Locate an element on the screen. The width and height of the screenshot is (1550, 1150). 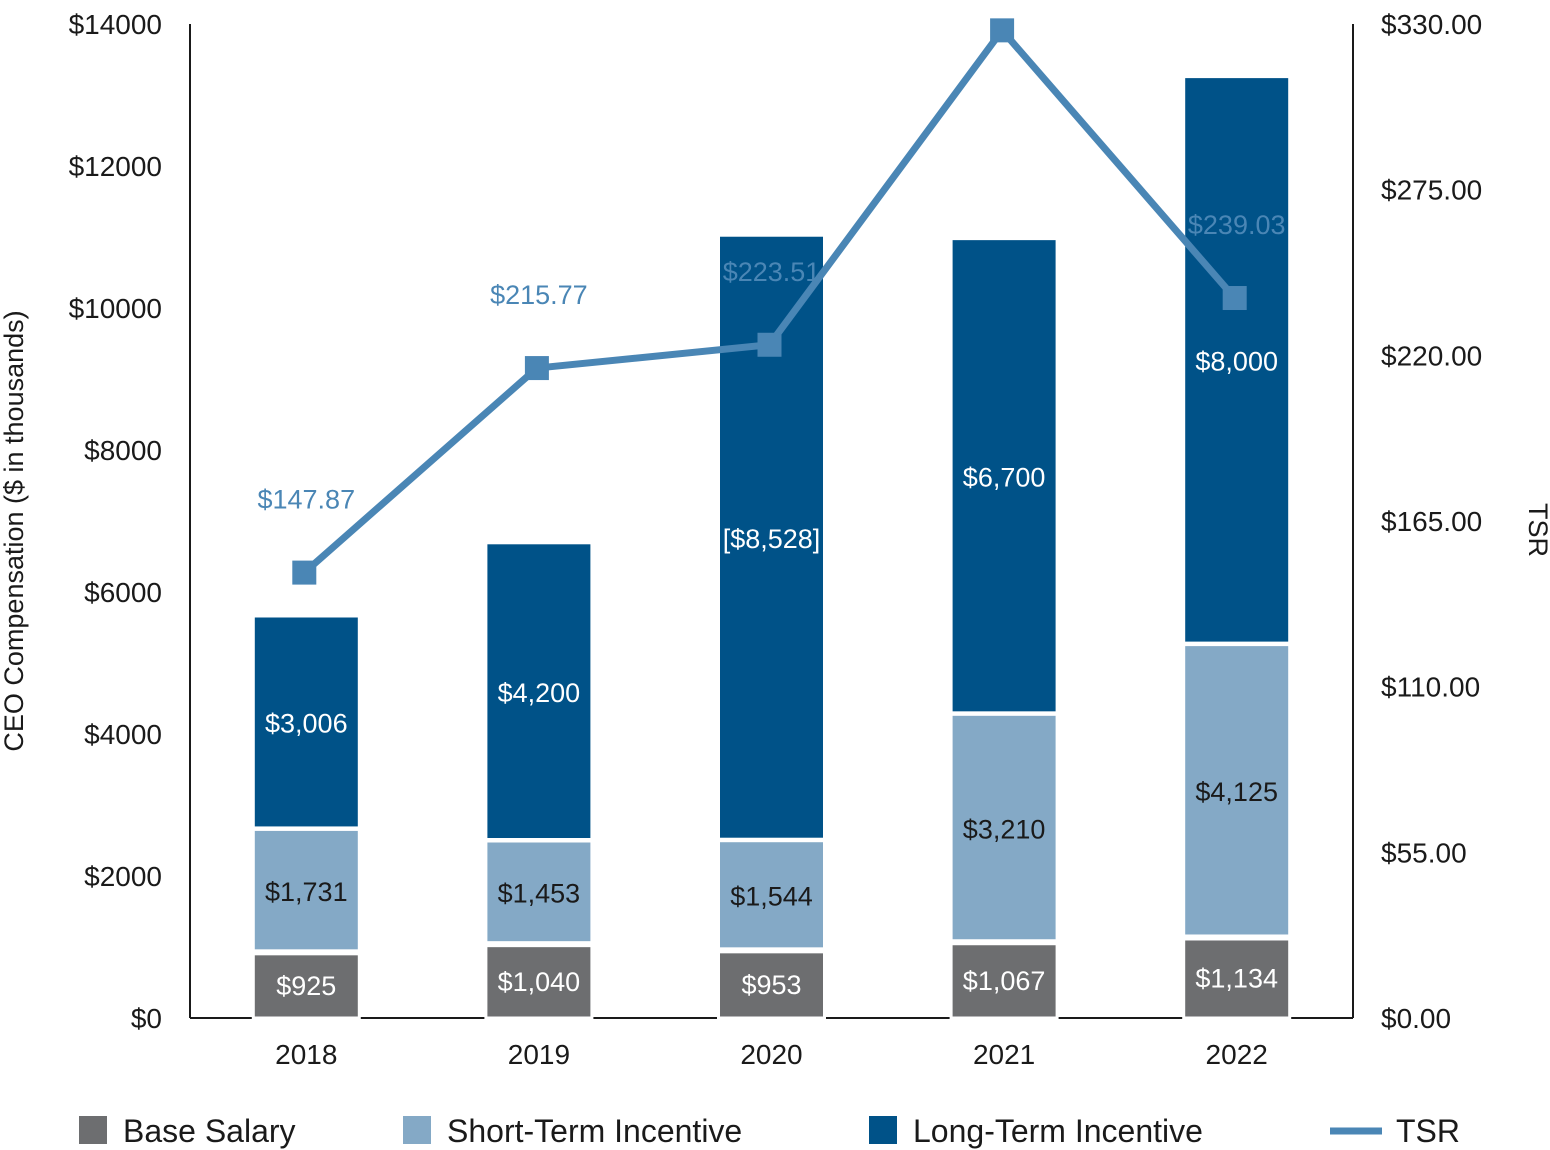
x-tick-label: 2022 is located at coordinates (1237, 1054).